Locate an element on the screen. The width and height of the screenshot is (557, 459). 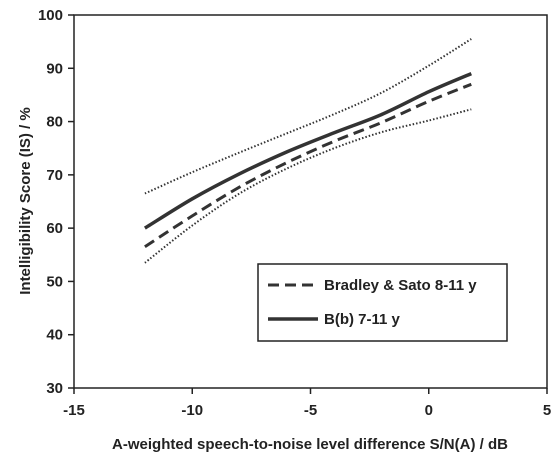
y-axis-label: Intelligibility Score (IS) / % is located at coordinates (25, 201).